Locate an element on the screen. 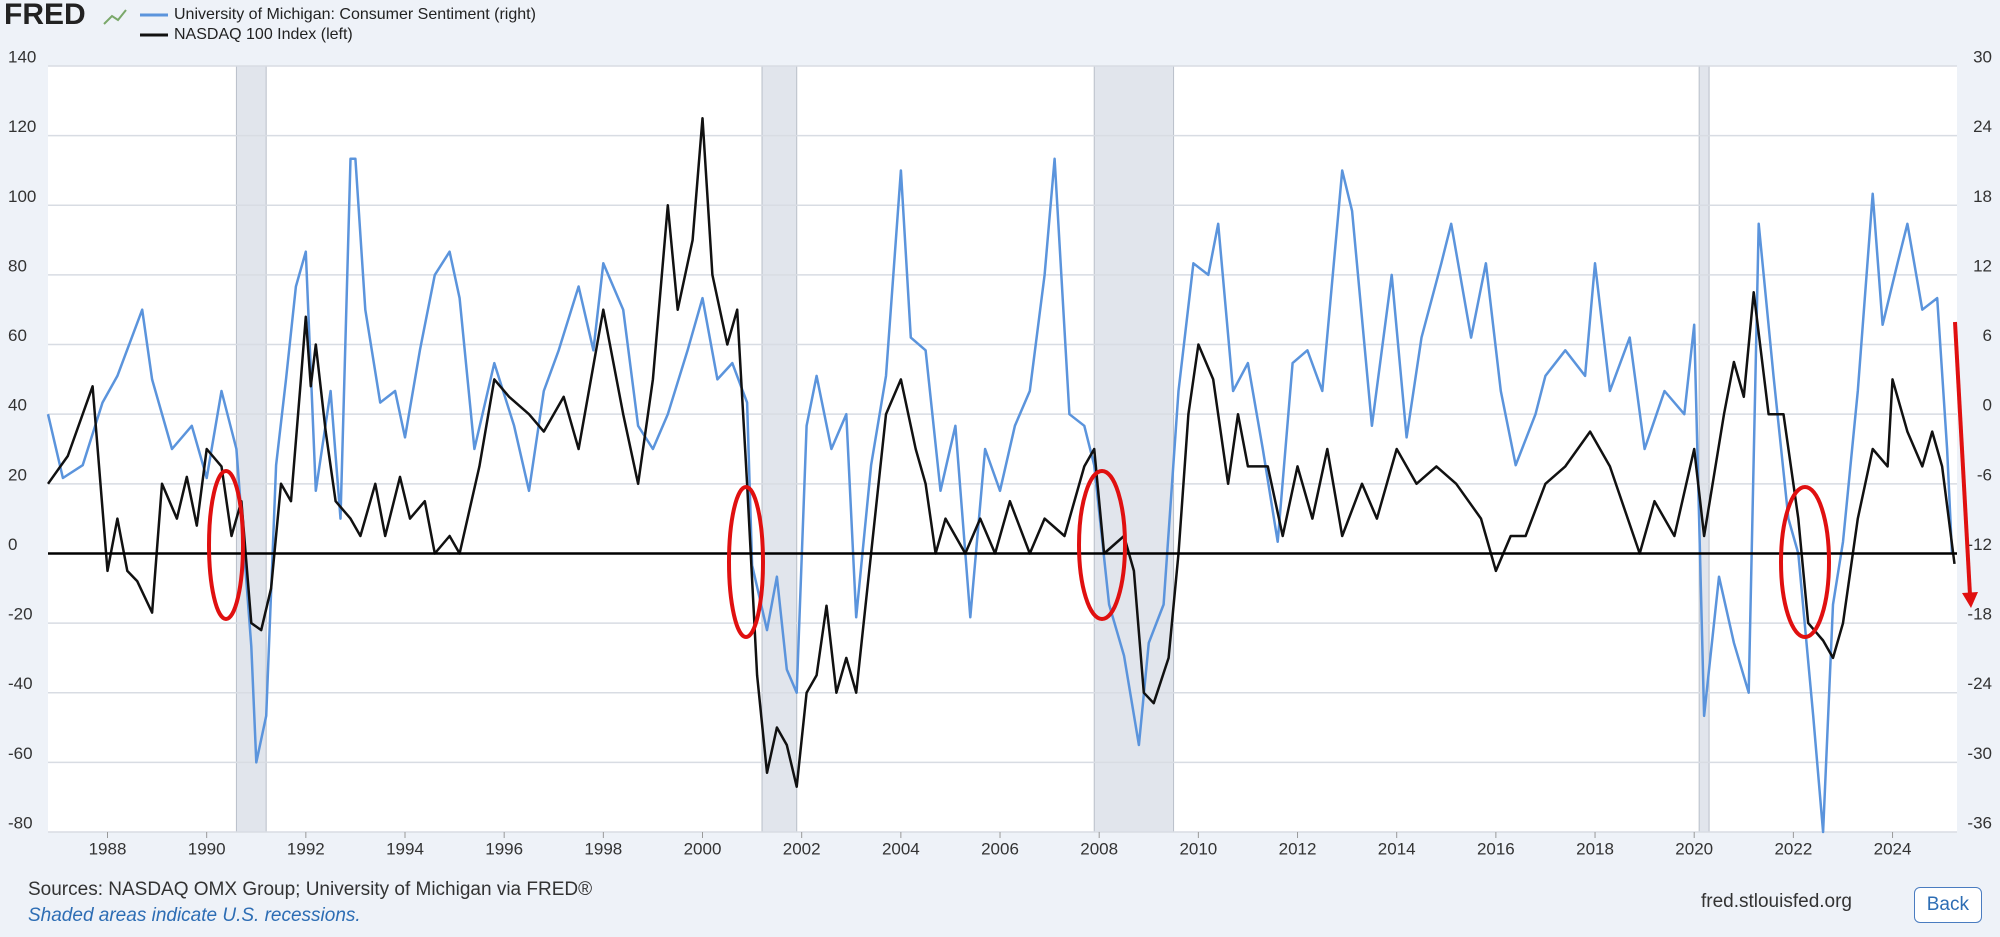 This screenshot has height=937, width=2000. y2-tick-label: -24 is located at coordinates (1979, 683).